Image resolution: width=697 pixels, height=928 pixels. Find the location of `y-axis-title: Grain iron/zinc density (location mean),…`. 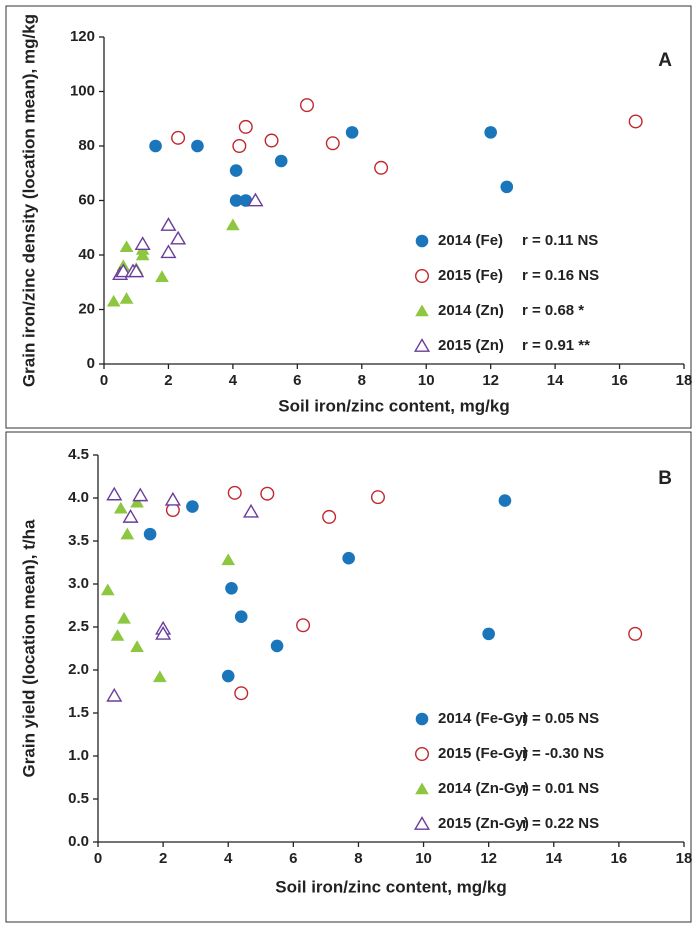

y-axis-title: Grain iron/zinc density (location mean),… is located at coordinates (28, 200).